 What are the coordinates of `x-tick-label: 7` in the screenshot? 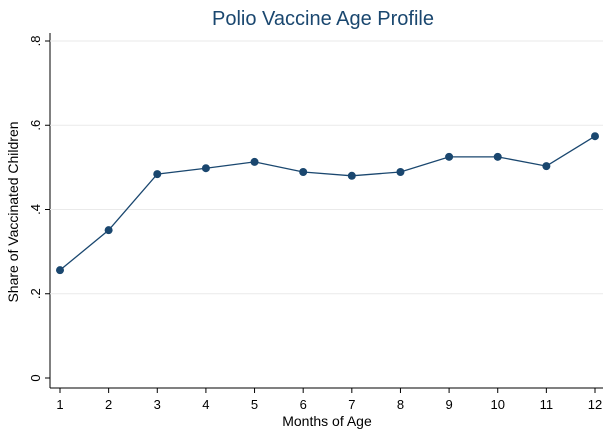 It's located at (351, 404).